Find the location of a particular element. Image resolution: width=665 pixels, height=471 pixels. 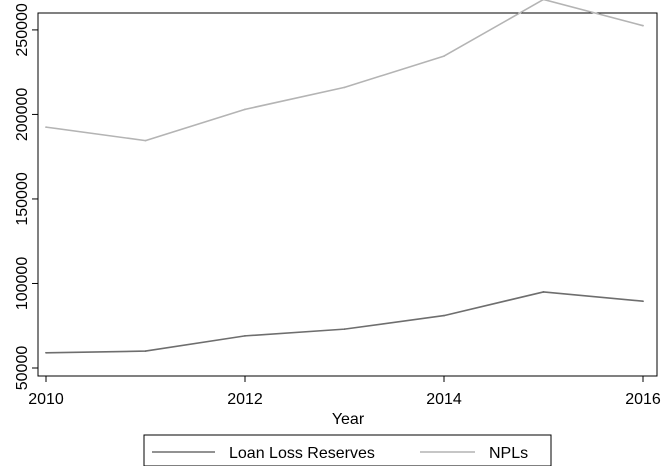

y-tick-label: 200000 is located at coordinates (22, 114).